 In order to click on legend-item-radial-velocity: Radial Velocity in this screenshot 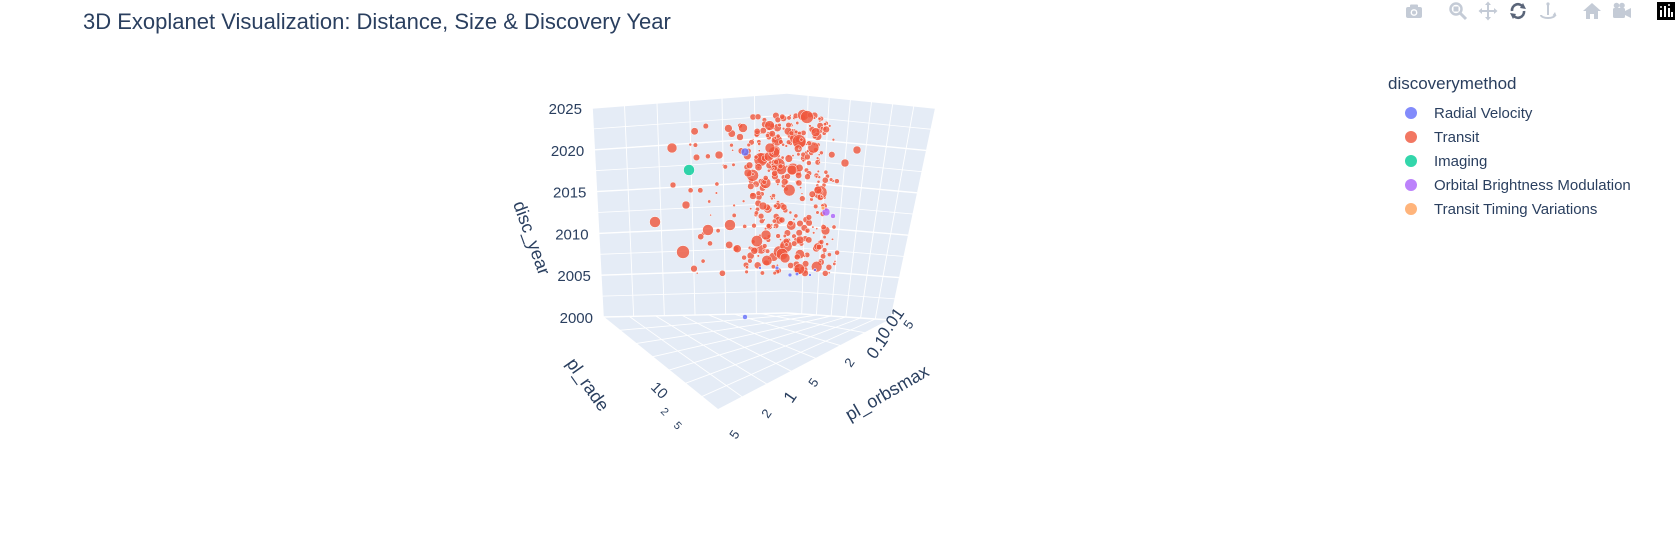, I will do `click(1509, 113)`.